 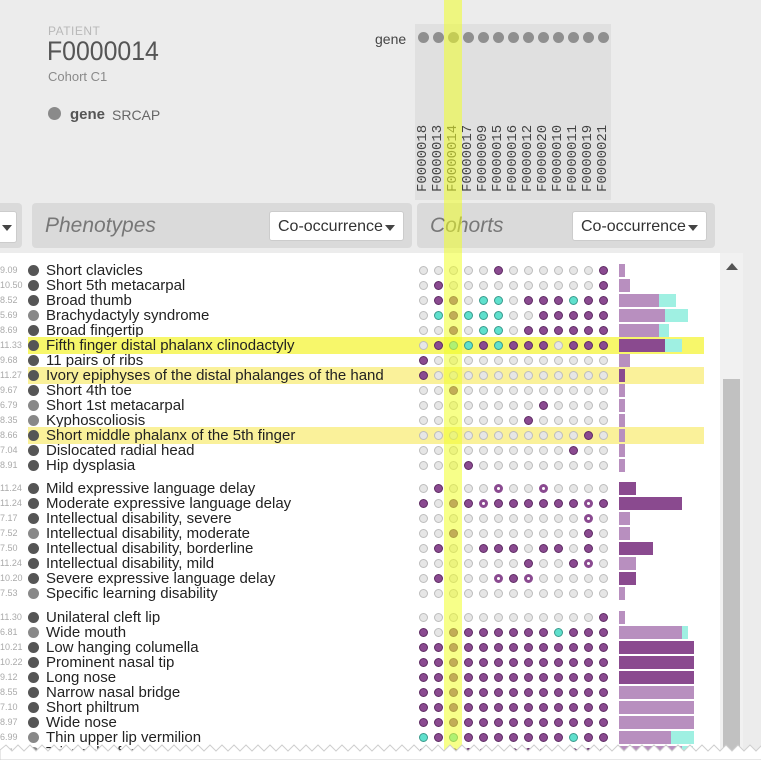 What do you see at coordinates (360, 285) in the screenshot?
I see `phenotype-row: 10.50 Short 5th metacarpal` at bounding box center [360, 285].